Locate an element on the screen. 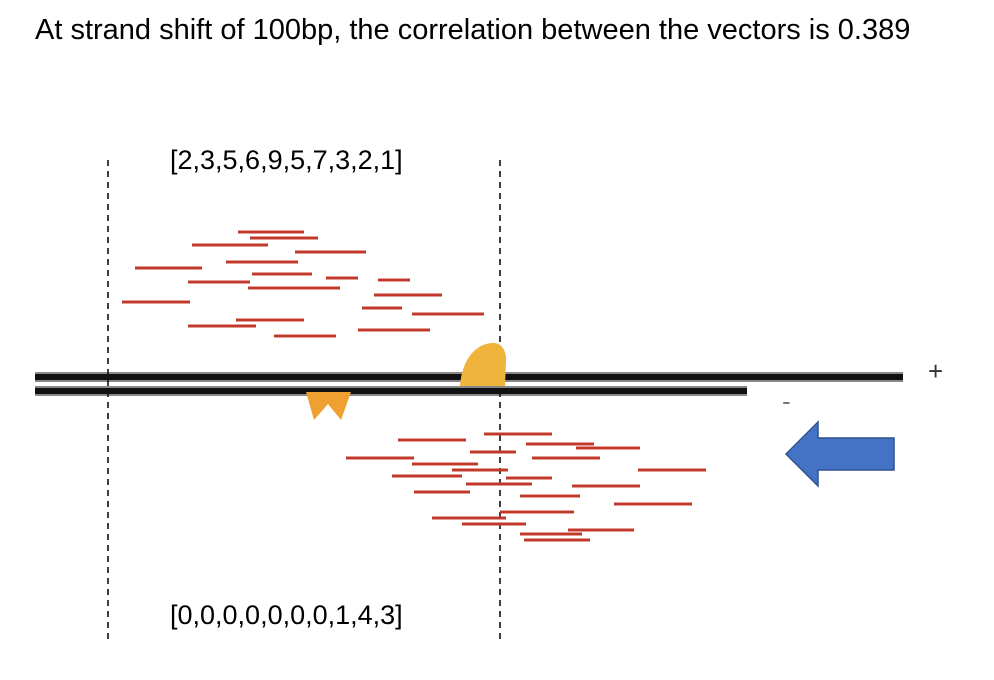 The width and height of the screenshot is (994, 680). bottom-vector-label: [0,0,0,0,0,0,0,1,4,3] is located at coordinates (286, 615).